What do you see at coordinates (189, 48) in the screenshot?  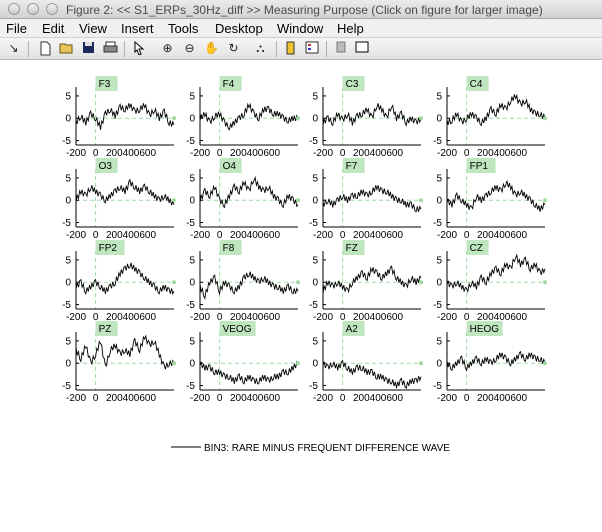 I see `zoom-out-icon: ⊖` at bounding box center [189, 48].